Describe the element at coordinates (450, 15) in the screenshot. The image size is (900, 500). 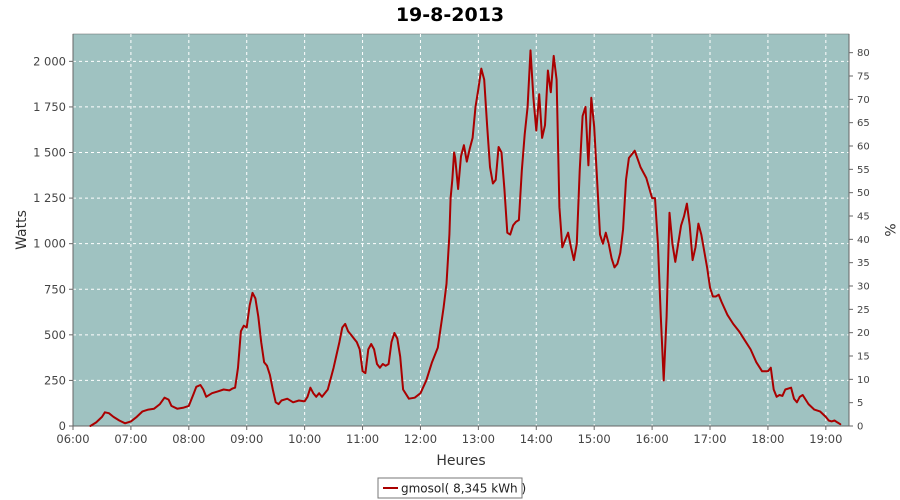
I see `chart-title: 19-8-2013` at that location.